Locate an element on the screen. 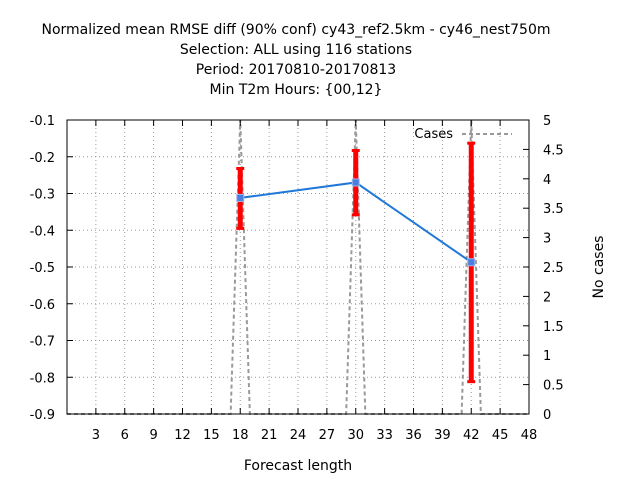 The height and width of the screenshot is (480, 640). title-line-4: Min T2m Hours: {00,12} is located at coordinates (296, 90).